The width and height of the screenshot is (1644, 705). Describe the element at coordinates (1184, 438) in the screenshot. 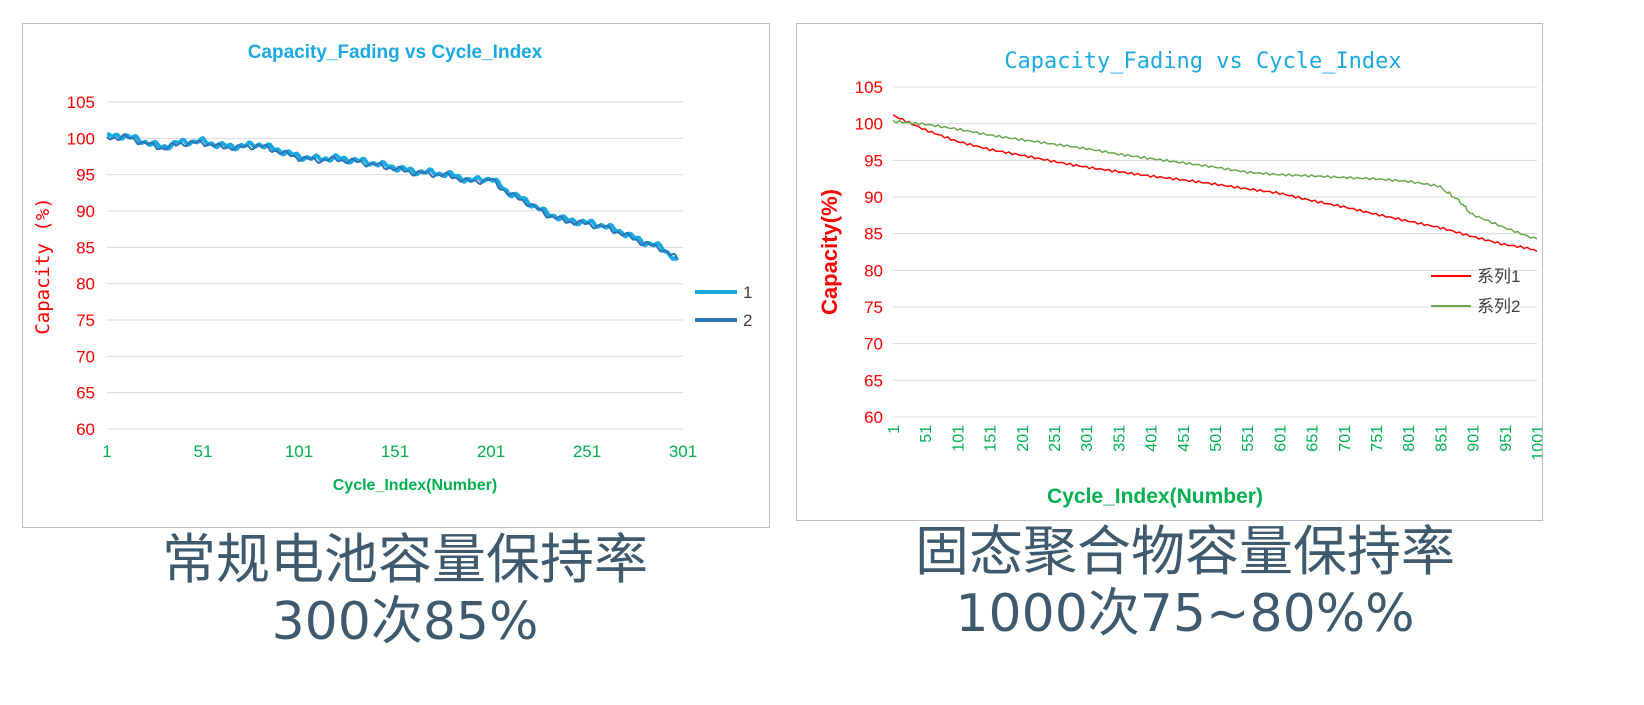

I see `x-tick-label: 451` at that location.